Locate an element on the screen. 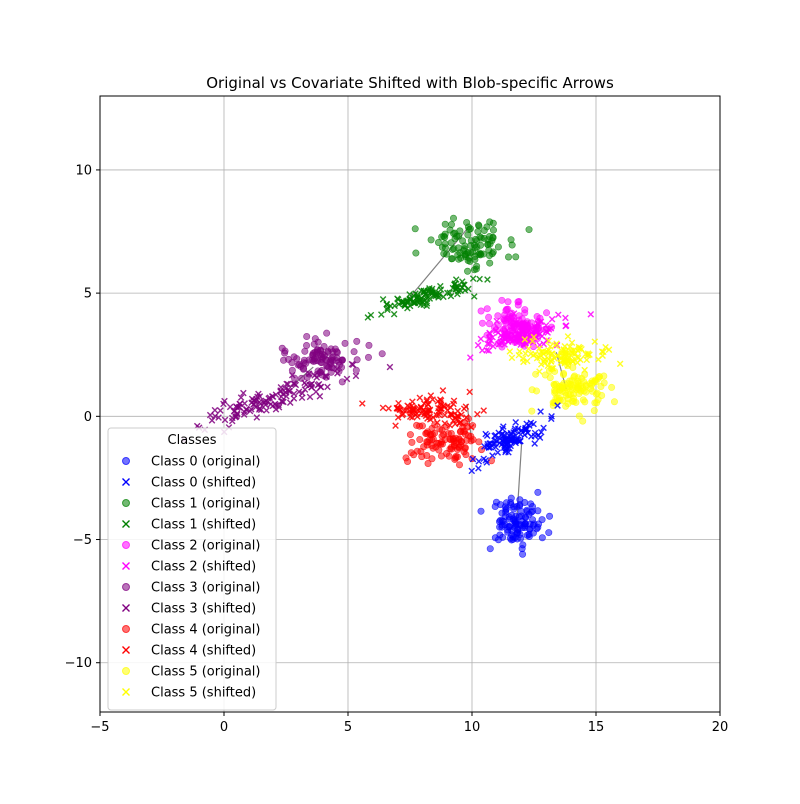 The height and width of the screenshot is (804, 800). y-tick-label: 0 is located at coordinates (88, 417).